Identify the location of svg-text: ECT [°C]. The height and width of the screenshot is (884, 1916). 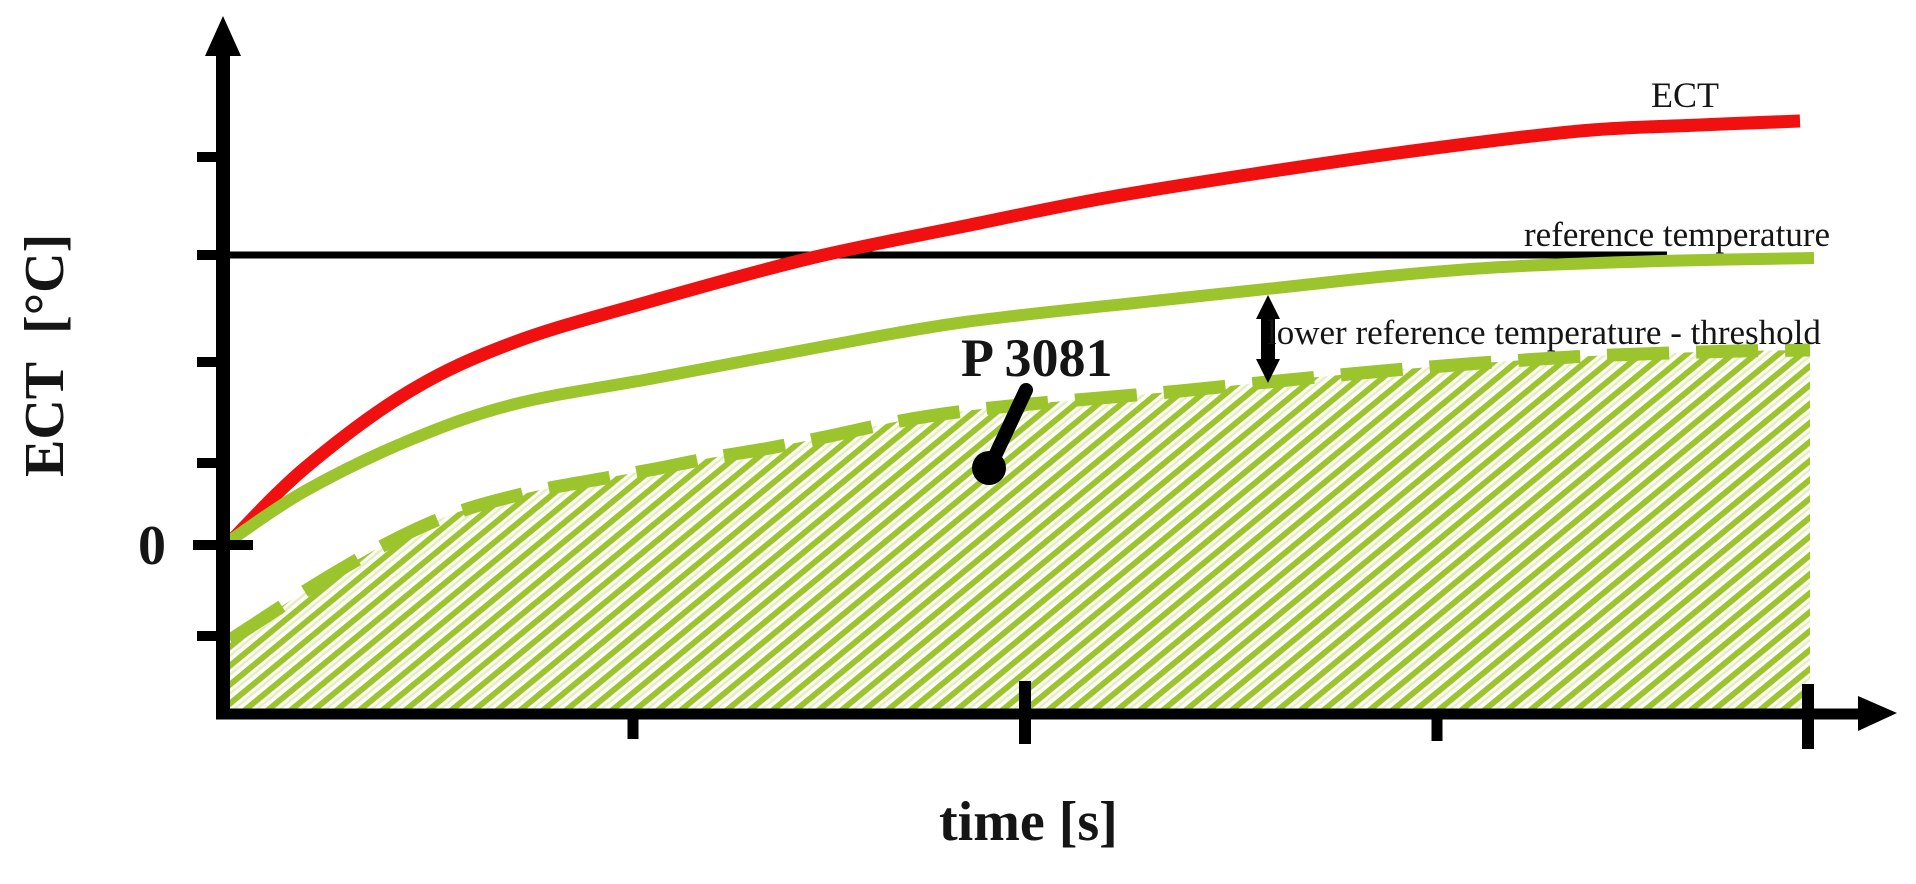
(45, 355).